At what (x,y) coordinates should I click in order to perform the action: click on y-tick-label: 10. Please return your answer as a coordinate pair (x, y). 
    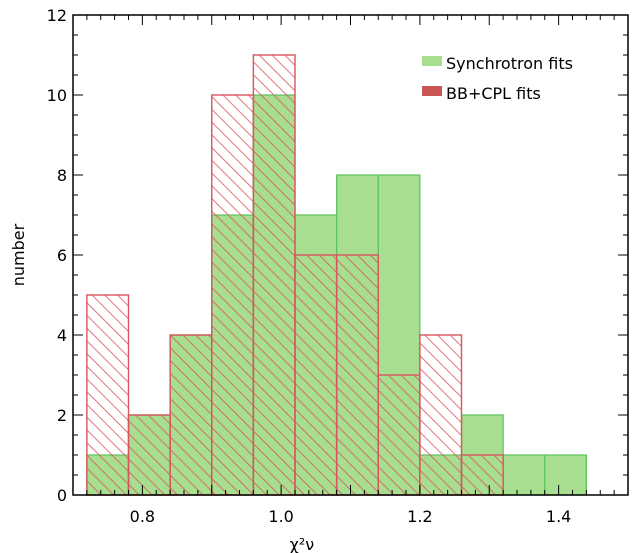
    Looking at the image, I should click on (57, 95).